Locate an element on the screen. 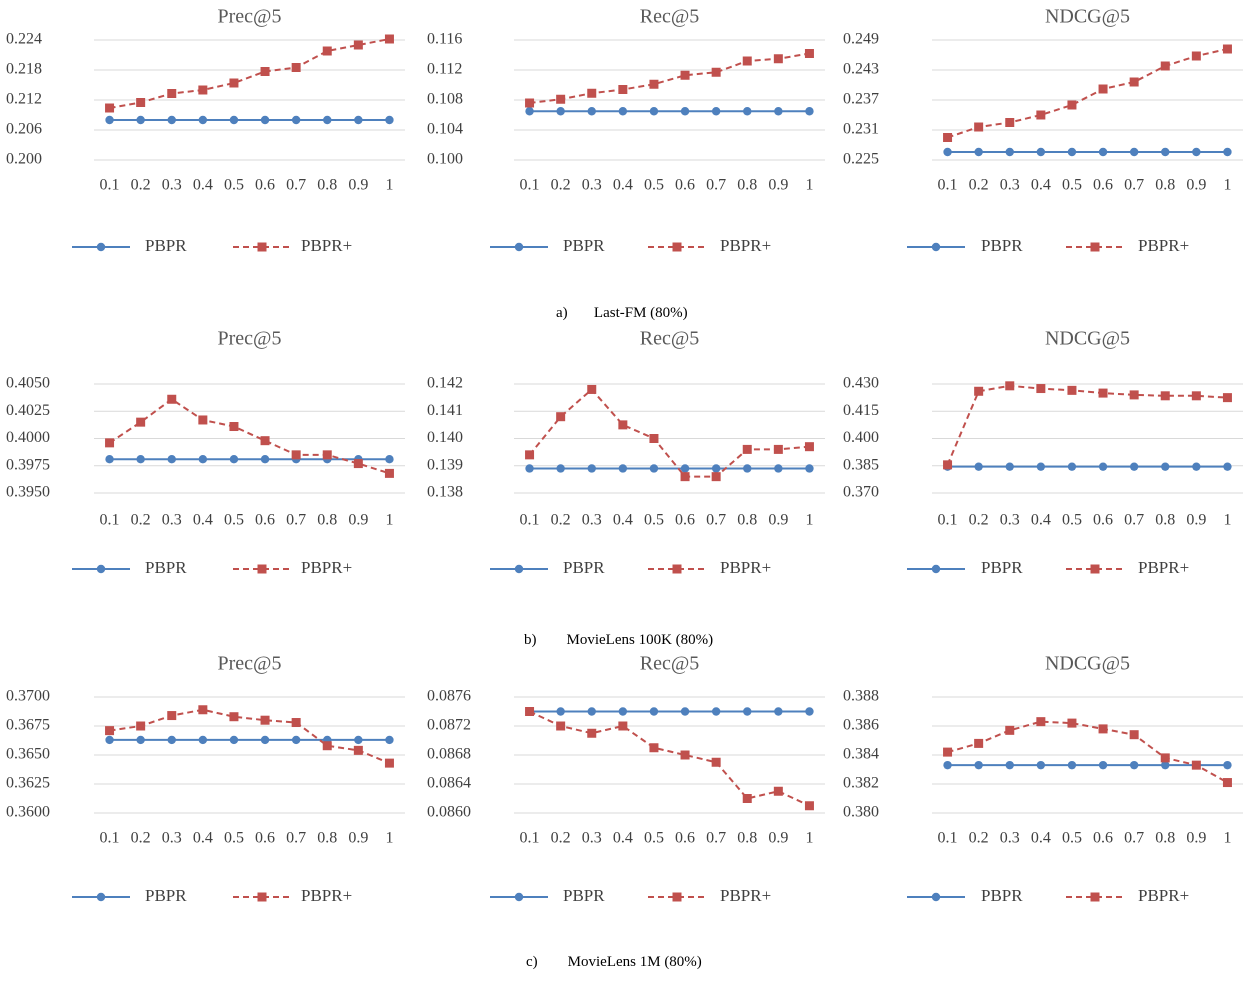 Image resolution: width=1244 pixels, height=988 pixels. y-tick-label: 0.231 is located at coordinates (861, 129).